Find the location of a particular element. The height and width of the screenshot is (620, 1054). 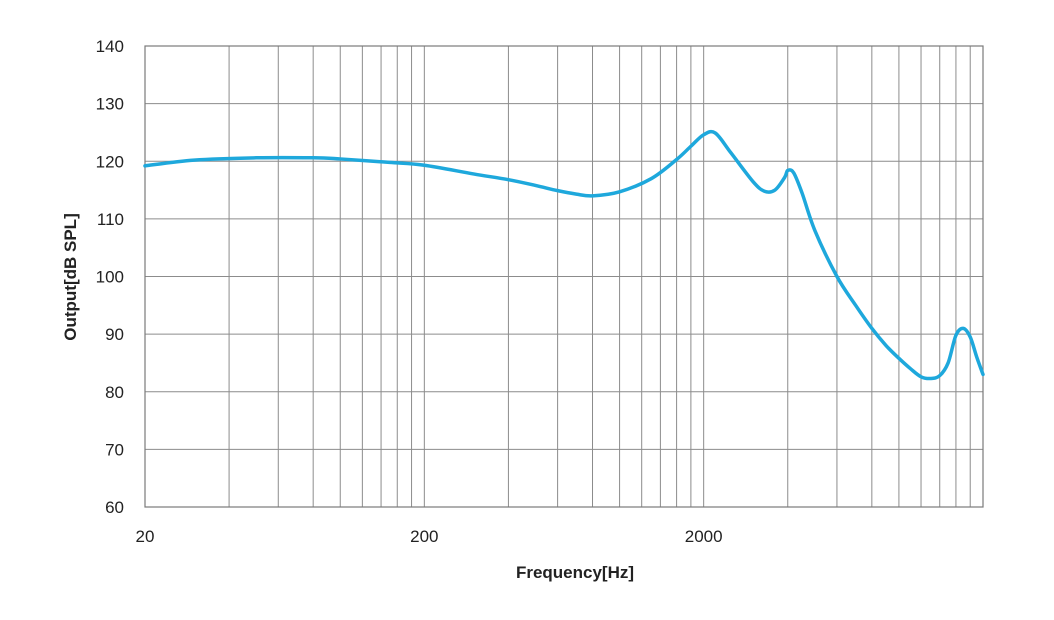

x-tick-labels: 20 200 2000 is located at coordinates (429, 536).